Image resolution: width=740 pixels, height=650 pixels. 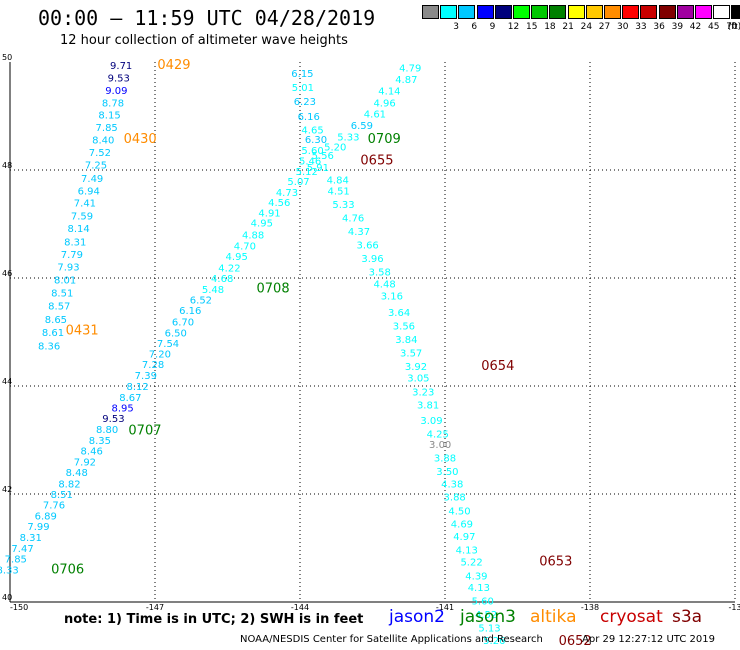 What do you see at coordinates (253, 236) in the screenshot?
I see `wave-height-value: 4.88` at bounding box center [253, 236].